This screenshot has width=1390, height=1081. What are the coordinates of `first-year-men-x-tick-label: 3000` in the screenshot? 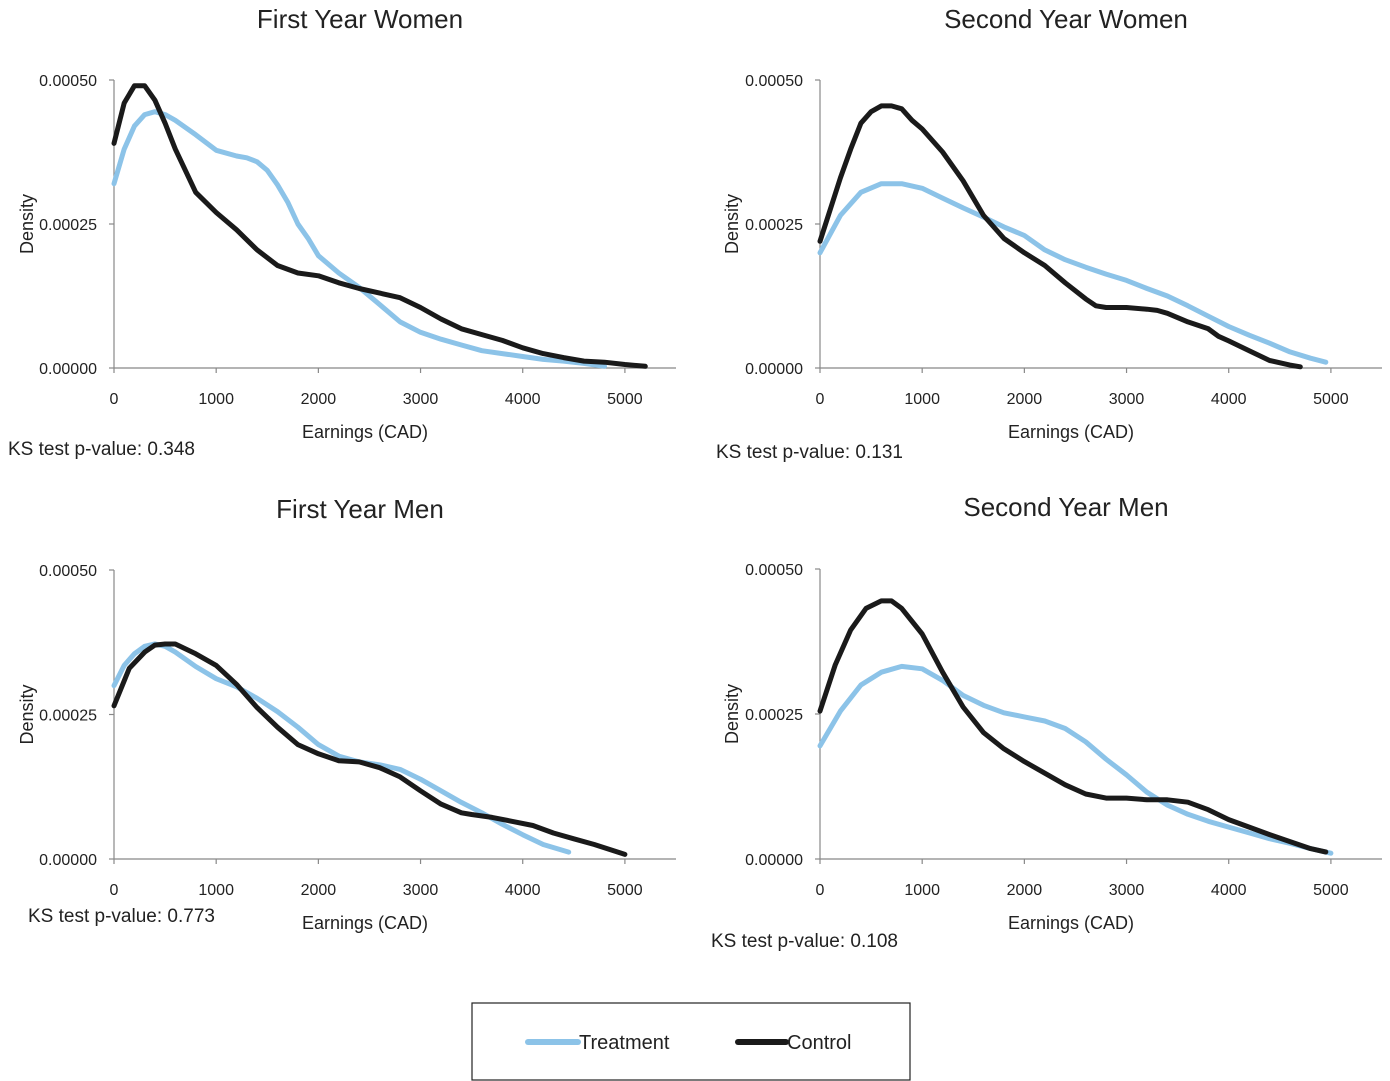 It's located at (421, 890).